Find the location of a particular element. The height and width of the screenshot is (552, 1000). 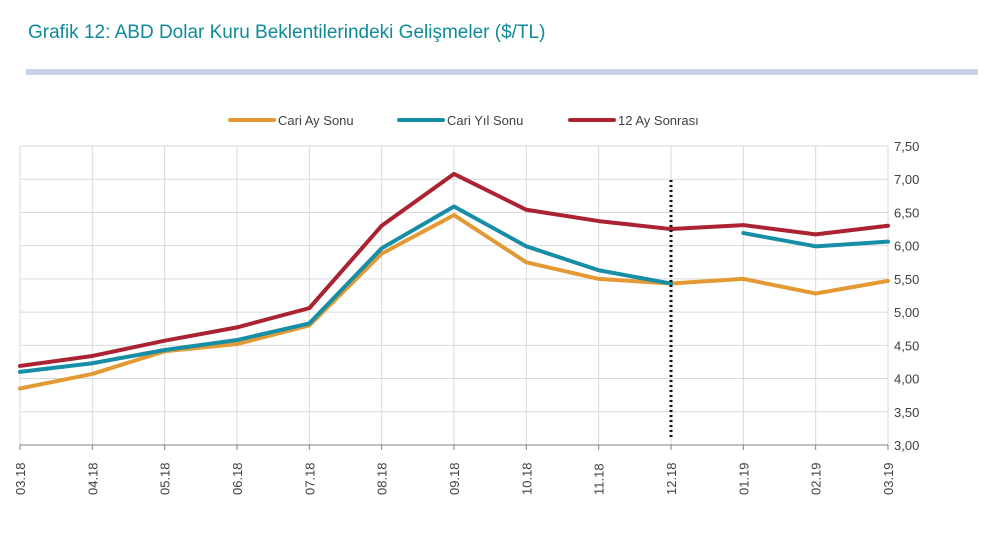

y-tick-label: 7,50 is located at coordinates (906, 146).